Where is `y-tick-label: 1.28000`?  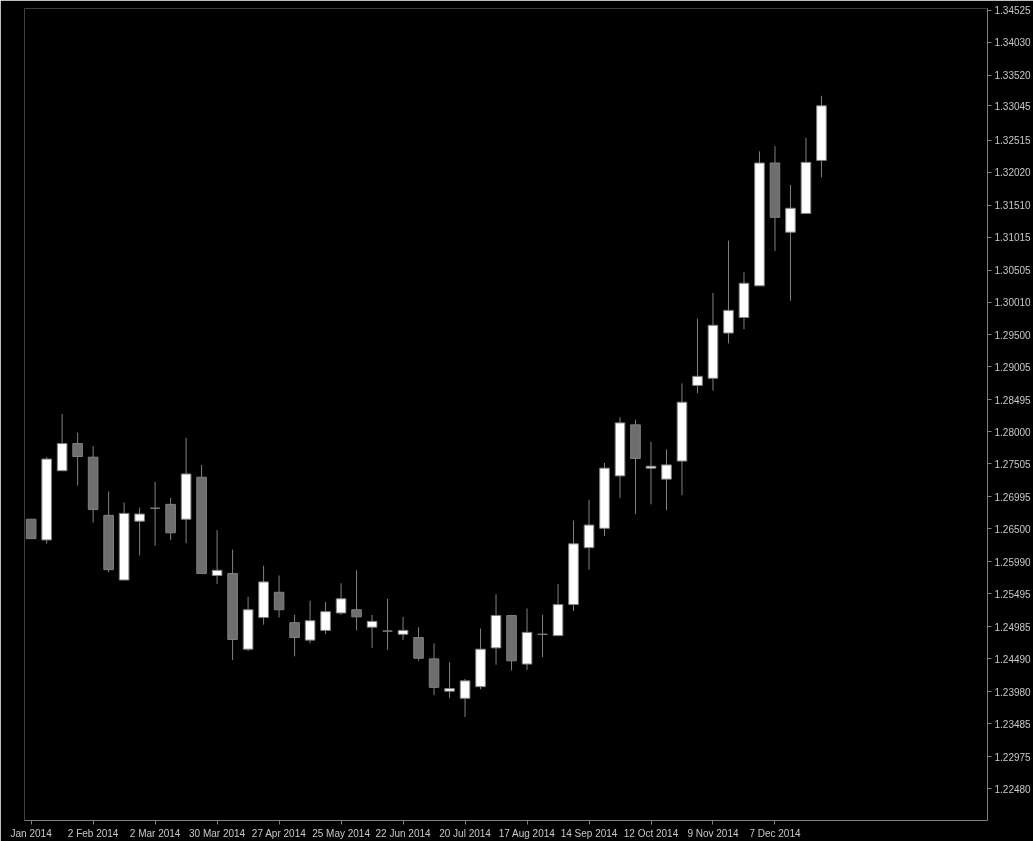
y-tick-label: 1.28000 is located at coordinates (1013, 432).